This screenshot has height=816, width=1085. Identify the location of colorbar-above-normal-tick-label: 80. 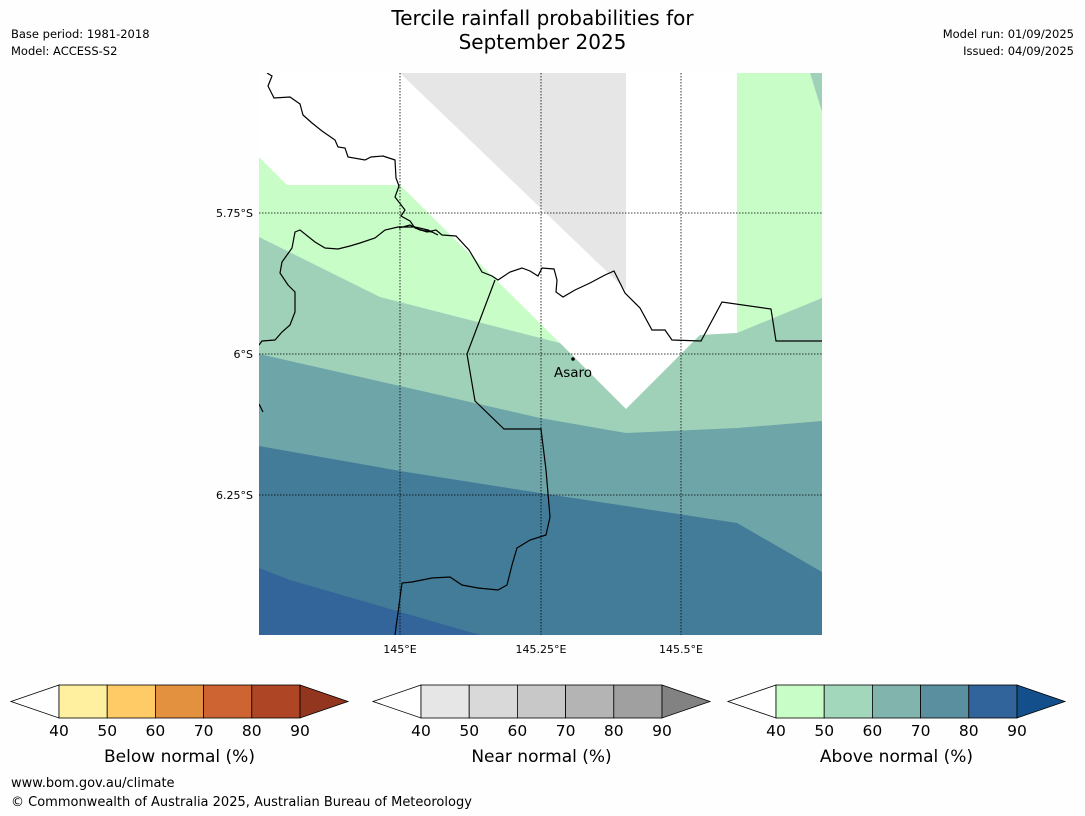
(969, 731).